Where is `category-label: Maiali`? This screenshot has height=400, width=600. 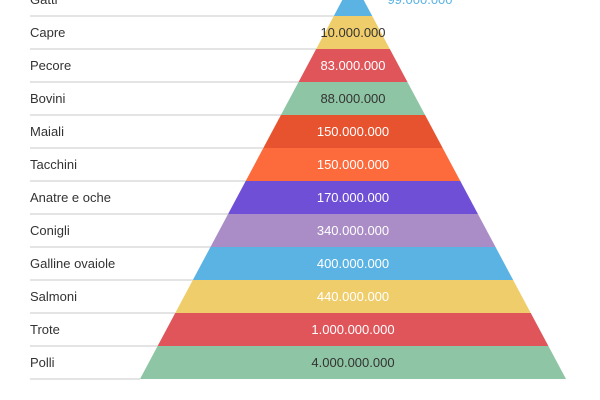
category-label: Maiali is located at coordinates (47, 131).